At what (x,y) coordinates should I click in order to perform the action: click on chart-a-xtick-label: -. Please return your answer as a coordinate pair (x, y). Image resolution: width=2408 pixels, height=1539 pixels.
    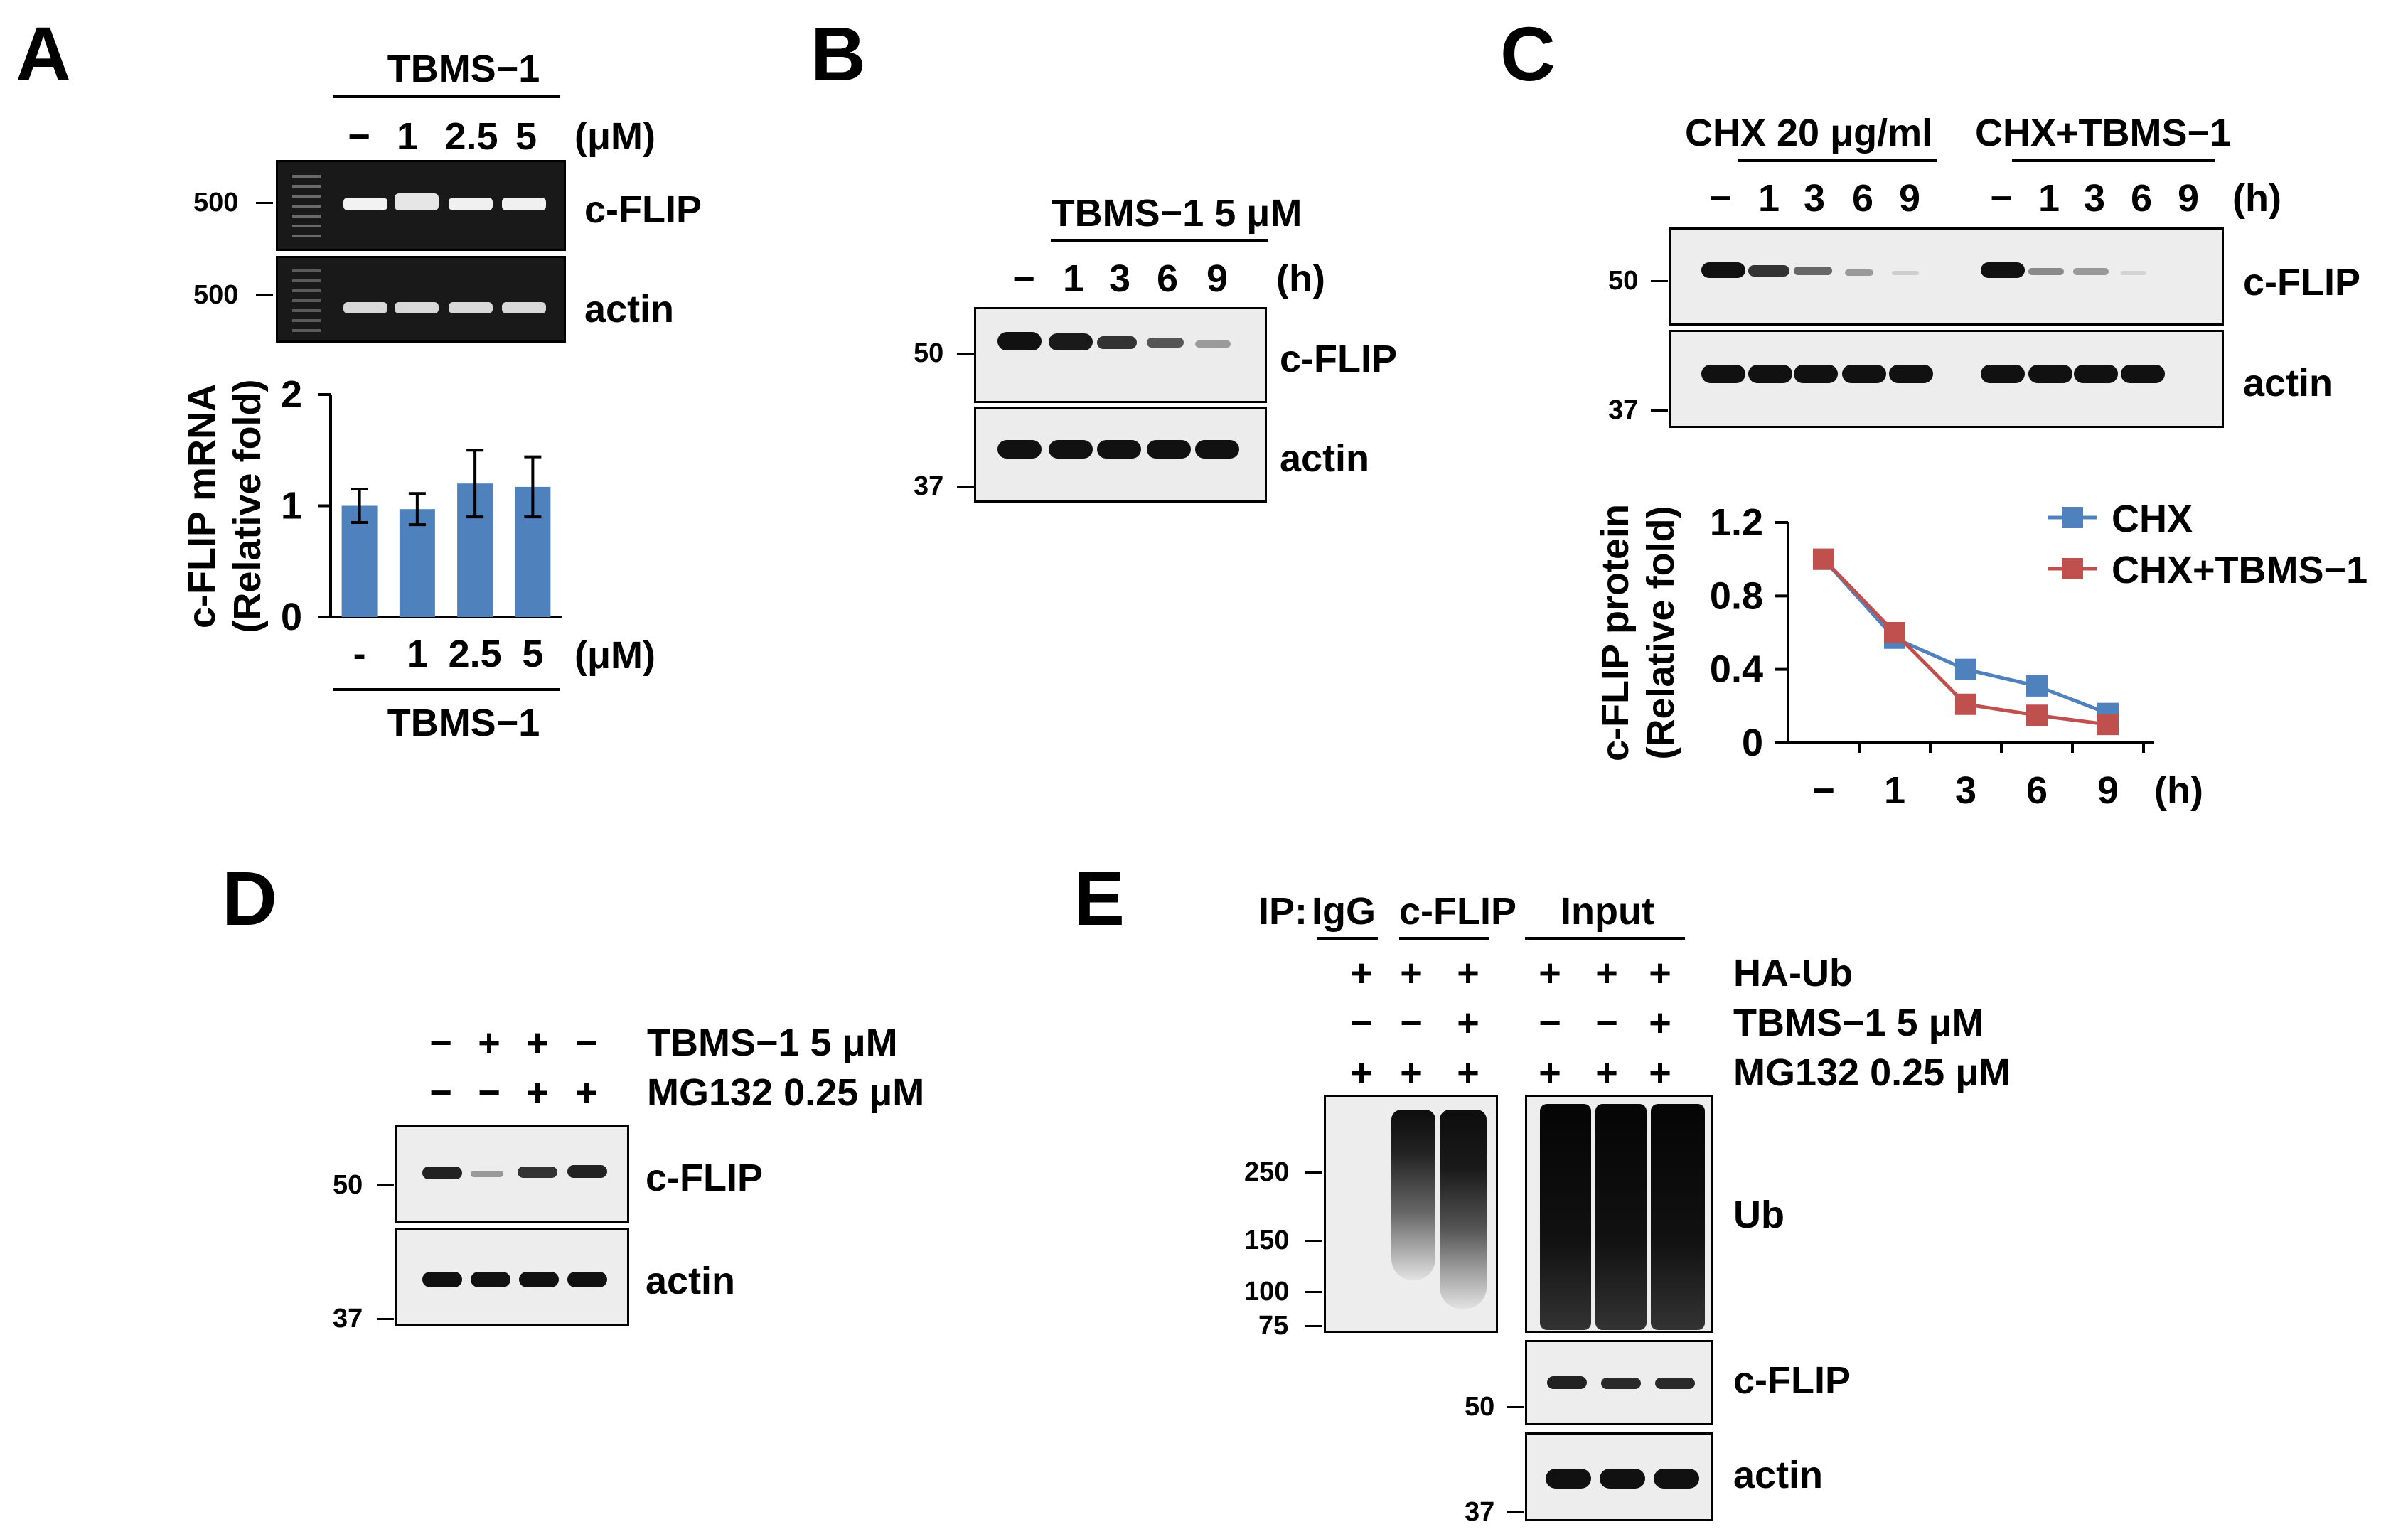
    Looking at the image, I should click on (359, 654).